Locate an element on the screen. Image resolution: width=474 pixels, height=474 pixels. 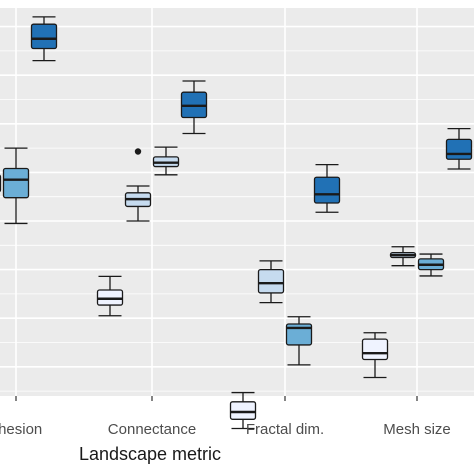
x-tick-label-fractal-dim: Fractal dim. is located at coordinates (285, 429).